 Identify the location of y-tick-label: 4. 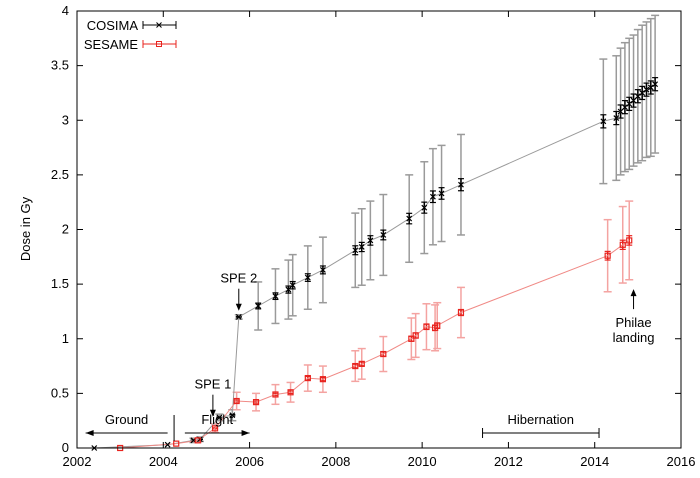
(65, 10).